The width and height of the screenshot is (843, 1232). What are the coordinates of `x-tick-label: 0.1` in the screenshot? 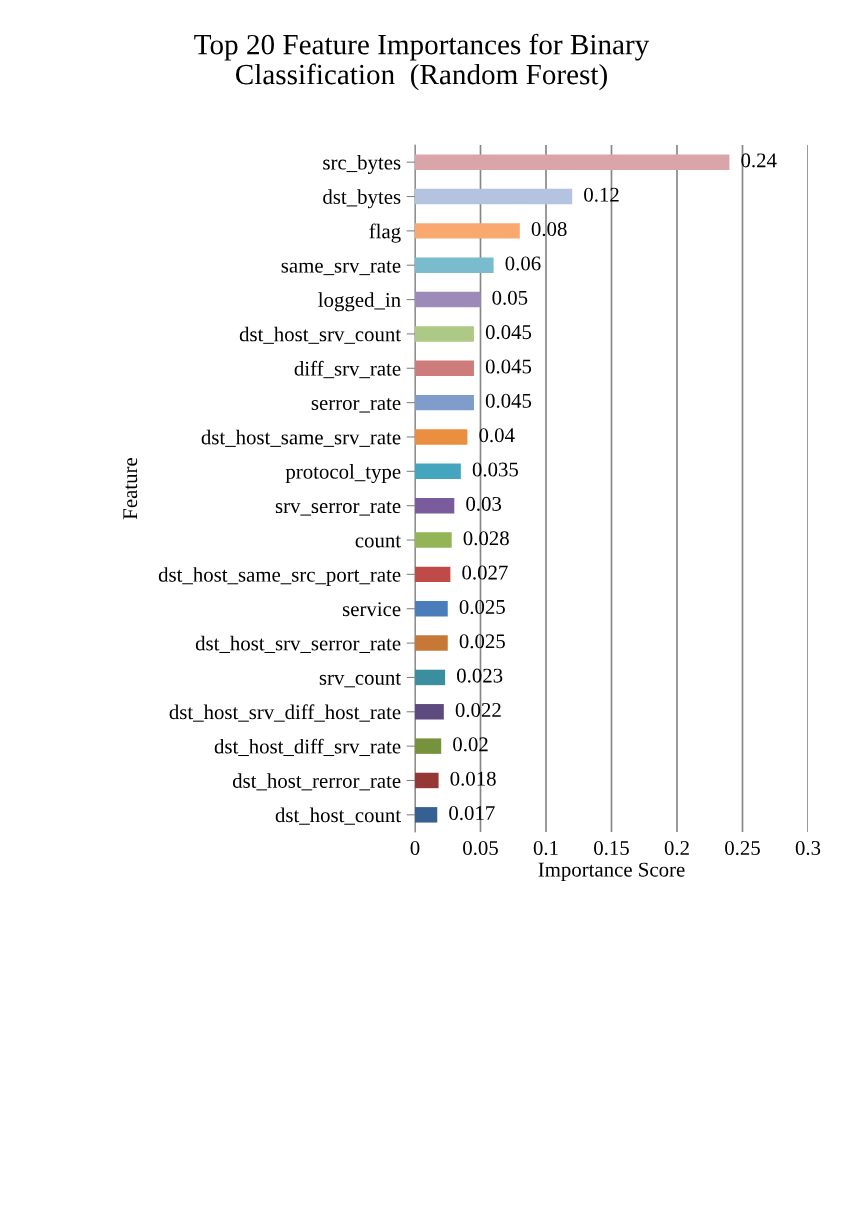 It's located at (545, 848).